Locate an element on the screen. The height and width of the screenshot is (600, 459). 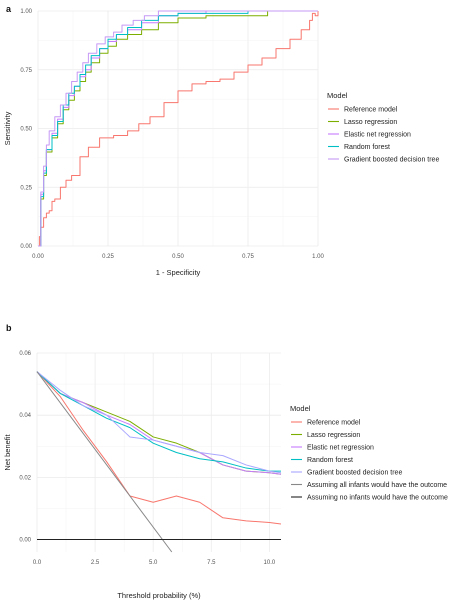
x-tick-label: 0.75 is located at coordinates (248, 257).